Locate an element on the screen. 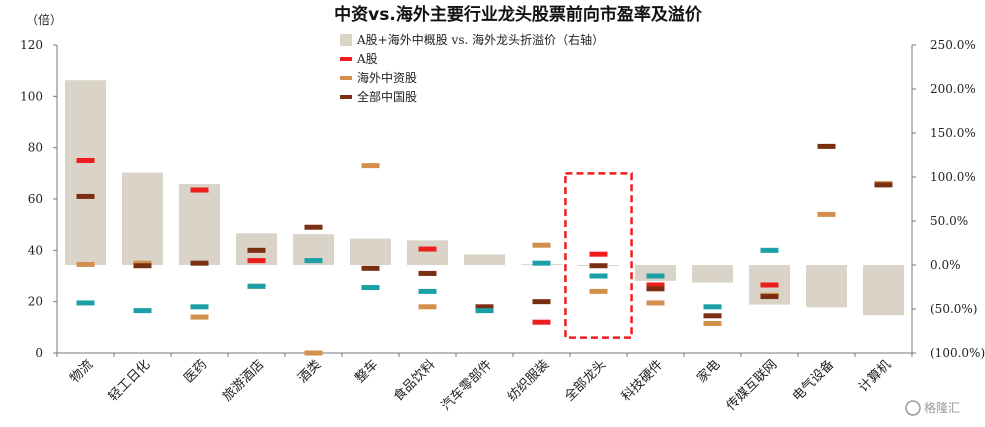  watermark: 格隆汇 is located at coordinates (932, 408).